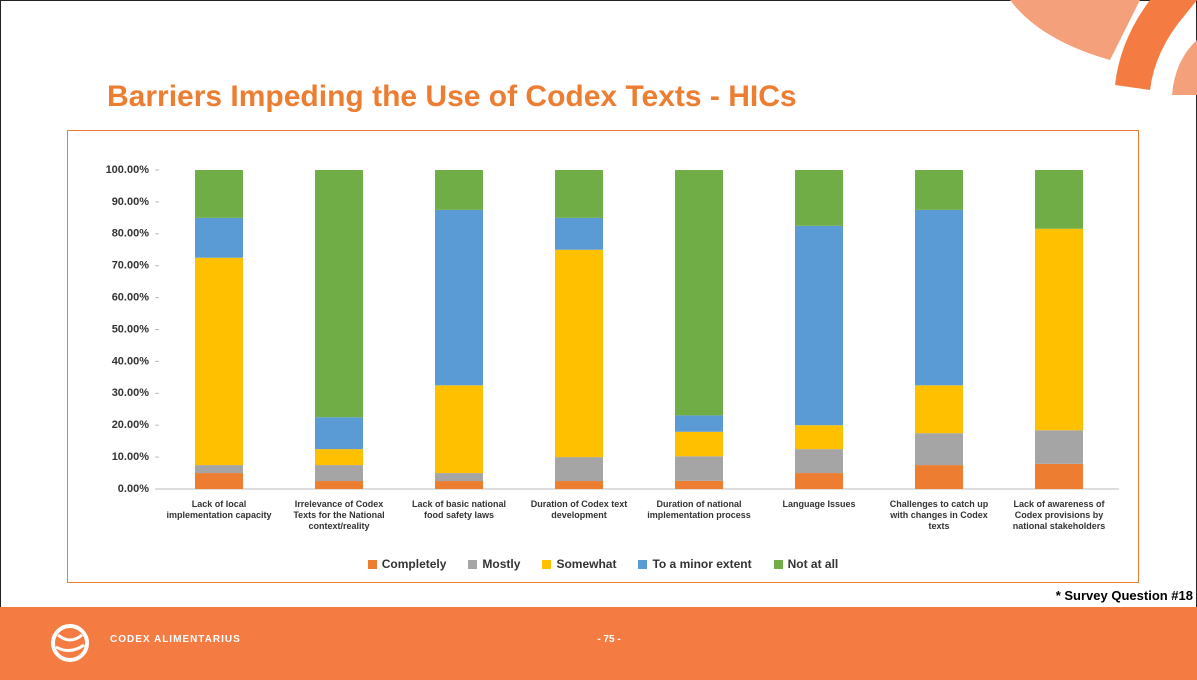 This screenshot has width=1197, height=680. Describe the element at coordinates (219, 509) in the screenshot. I see `x-tick-label: Lack of local implementation capacity` at that location.